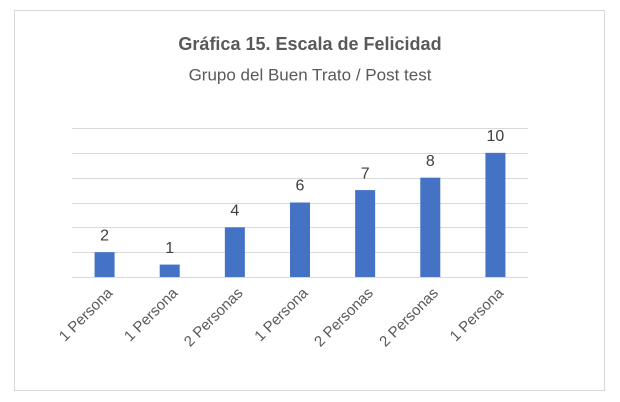 The image size is (620, 402). I want to click on data-label: 8, so click(430, 161).